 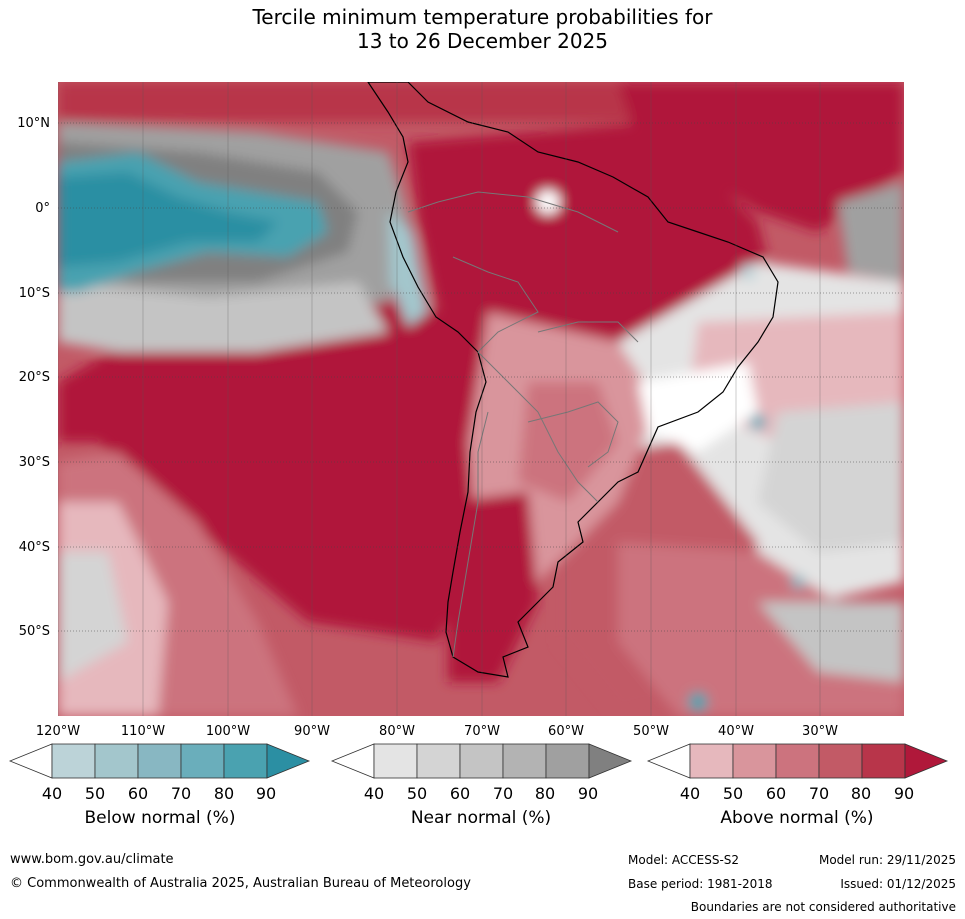 I want to click on lon-label-60w: 60°W, so click(x=566, y=731).